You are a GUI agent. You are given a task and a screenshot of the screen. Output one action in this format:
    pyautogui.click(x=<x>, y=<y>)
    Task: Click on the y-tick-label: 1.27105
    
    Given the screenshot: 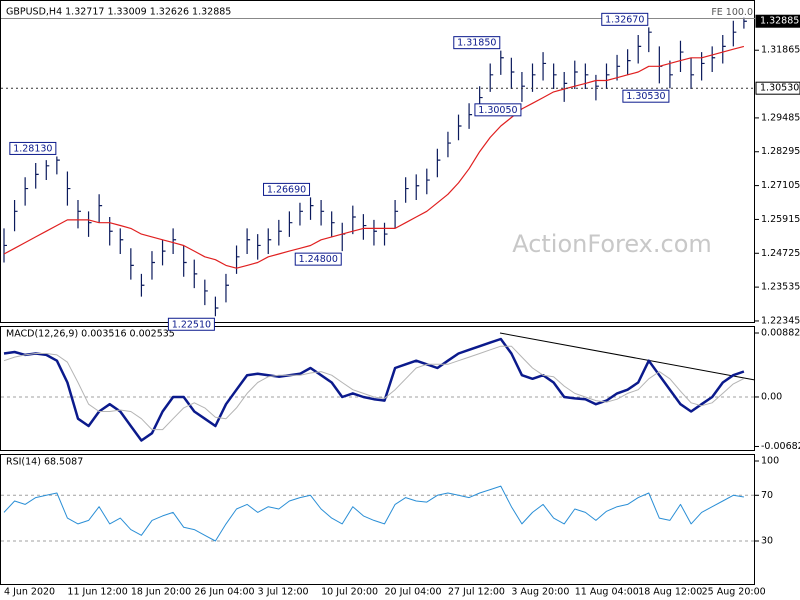 What is the action you would take?
    pyautogui.click(x=780, y=185)
    